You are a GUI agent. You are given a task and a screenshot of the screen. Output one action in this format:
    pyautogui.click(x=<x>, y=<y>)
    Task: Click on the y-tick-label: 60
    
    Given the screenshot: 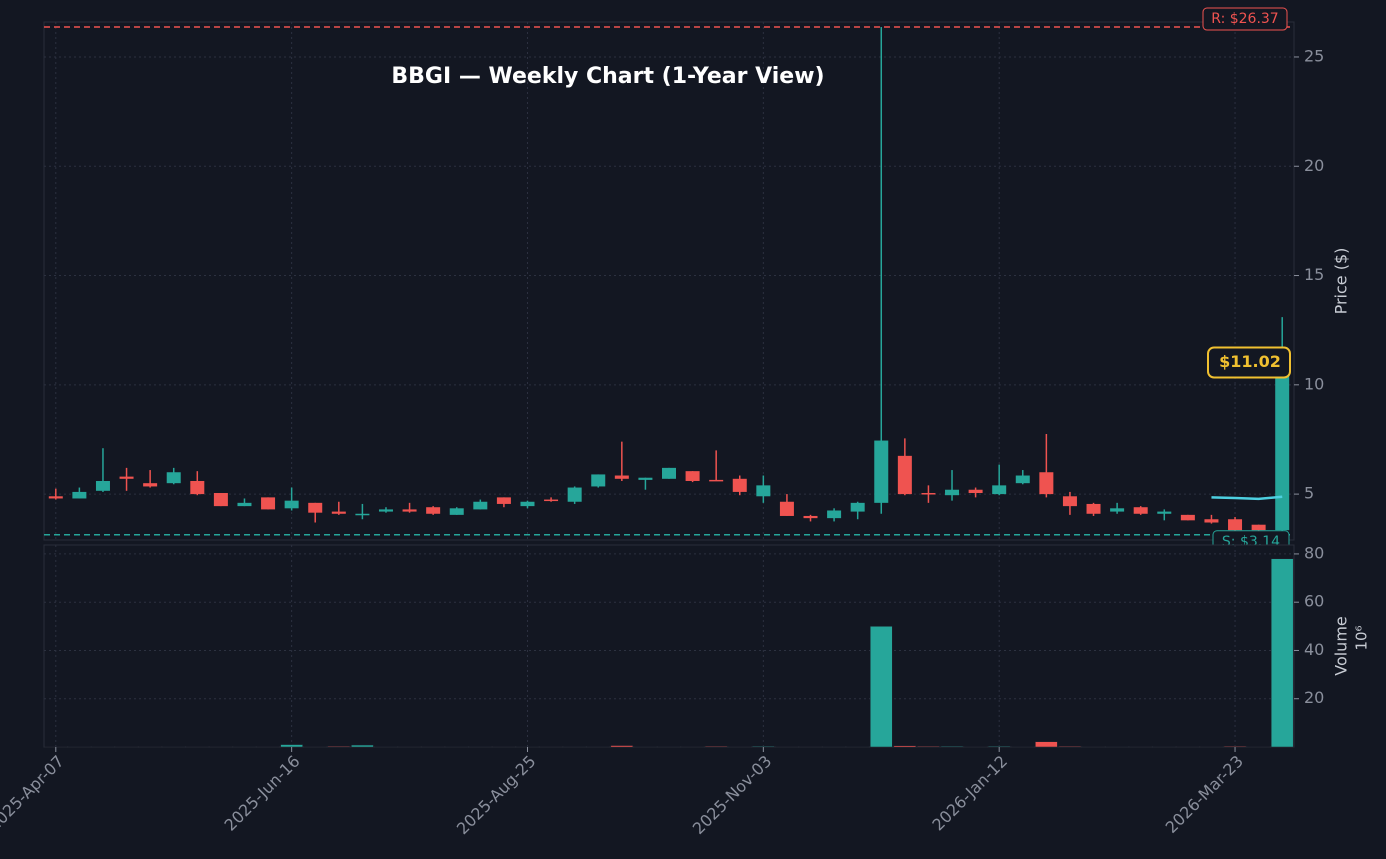 What is the action you would take?
    pyautogui.click(x=1314, y=601)
    